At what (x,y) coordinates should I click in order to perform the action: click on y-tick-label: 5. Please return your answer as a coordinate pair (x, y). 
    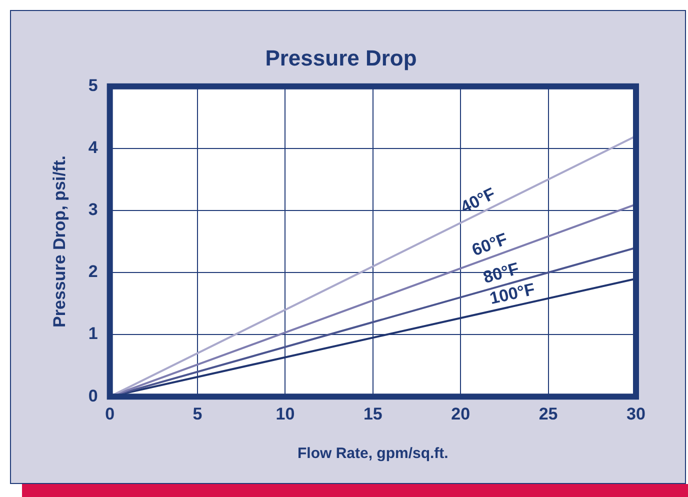
    Looking at the image, I should click on (93, 86).